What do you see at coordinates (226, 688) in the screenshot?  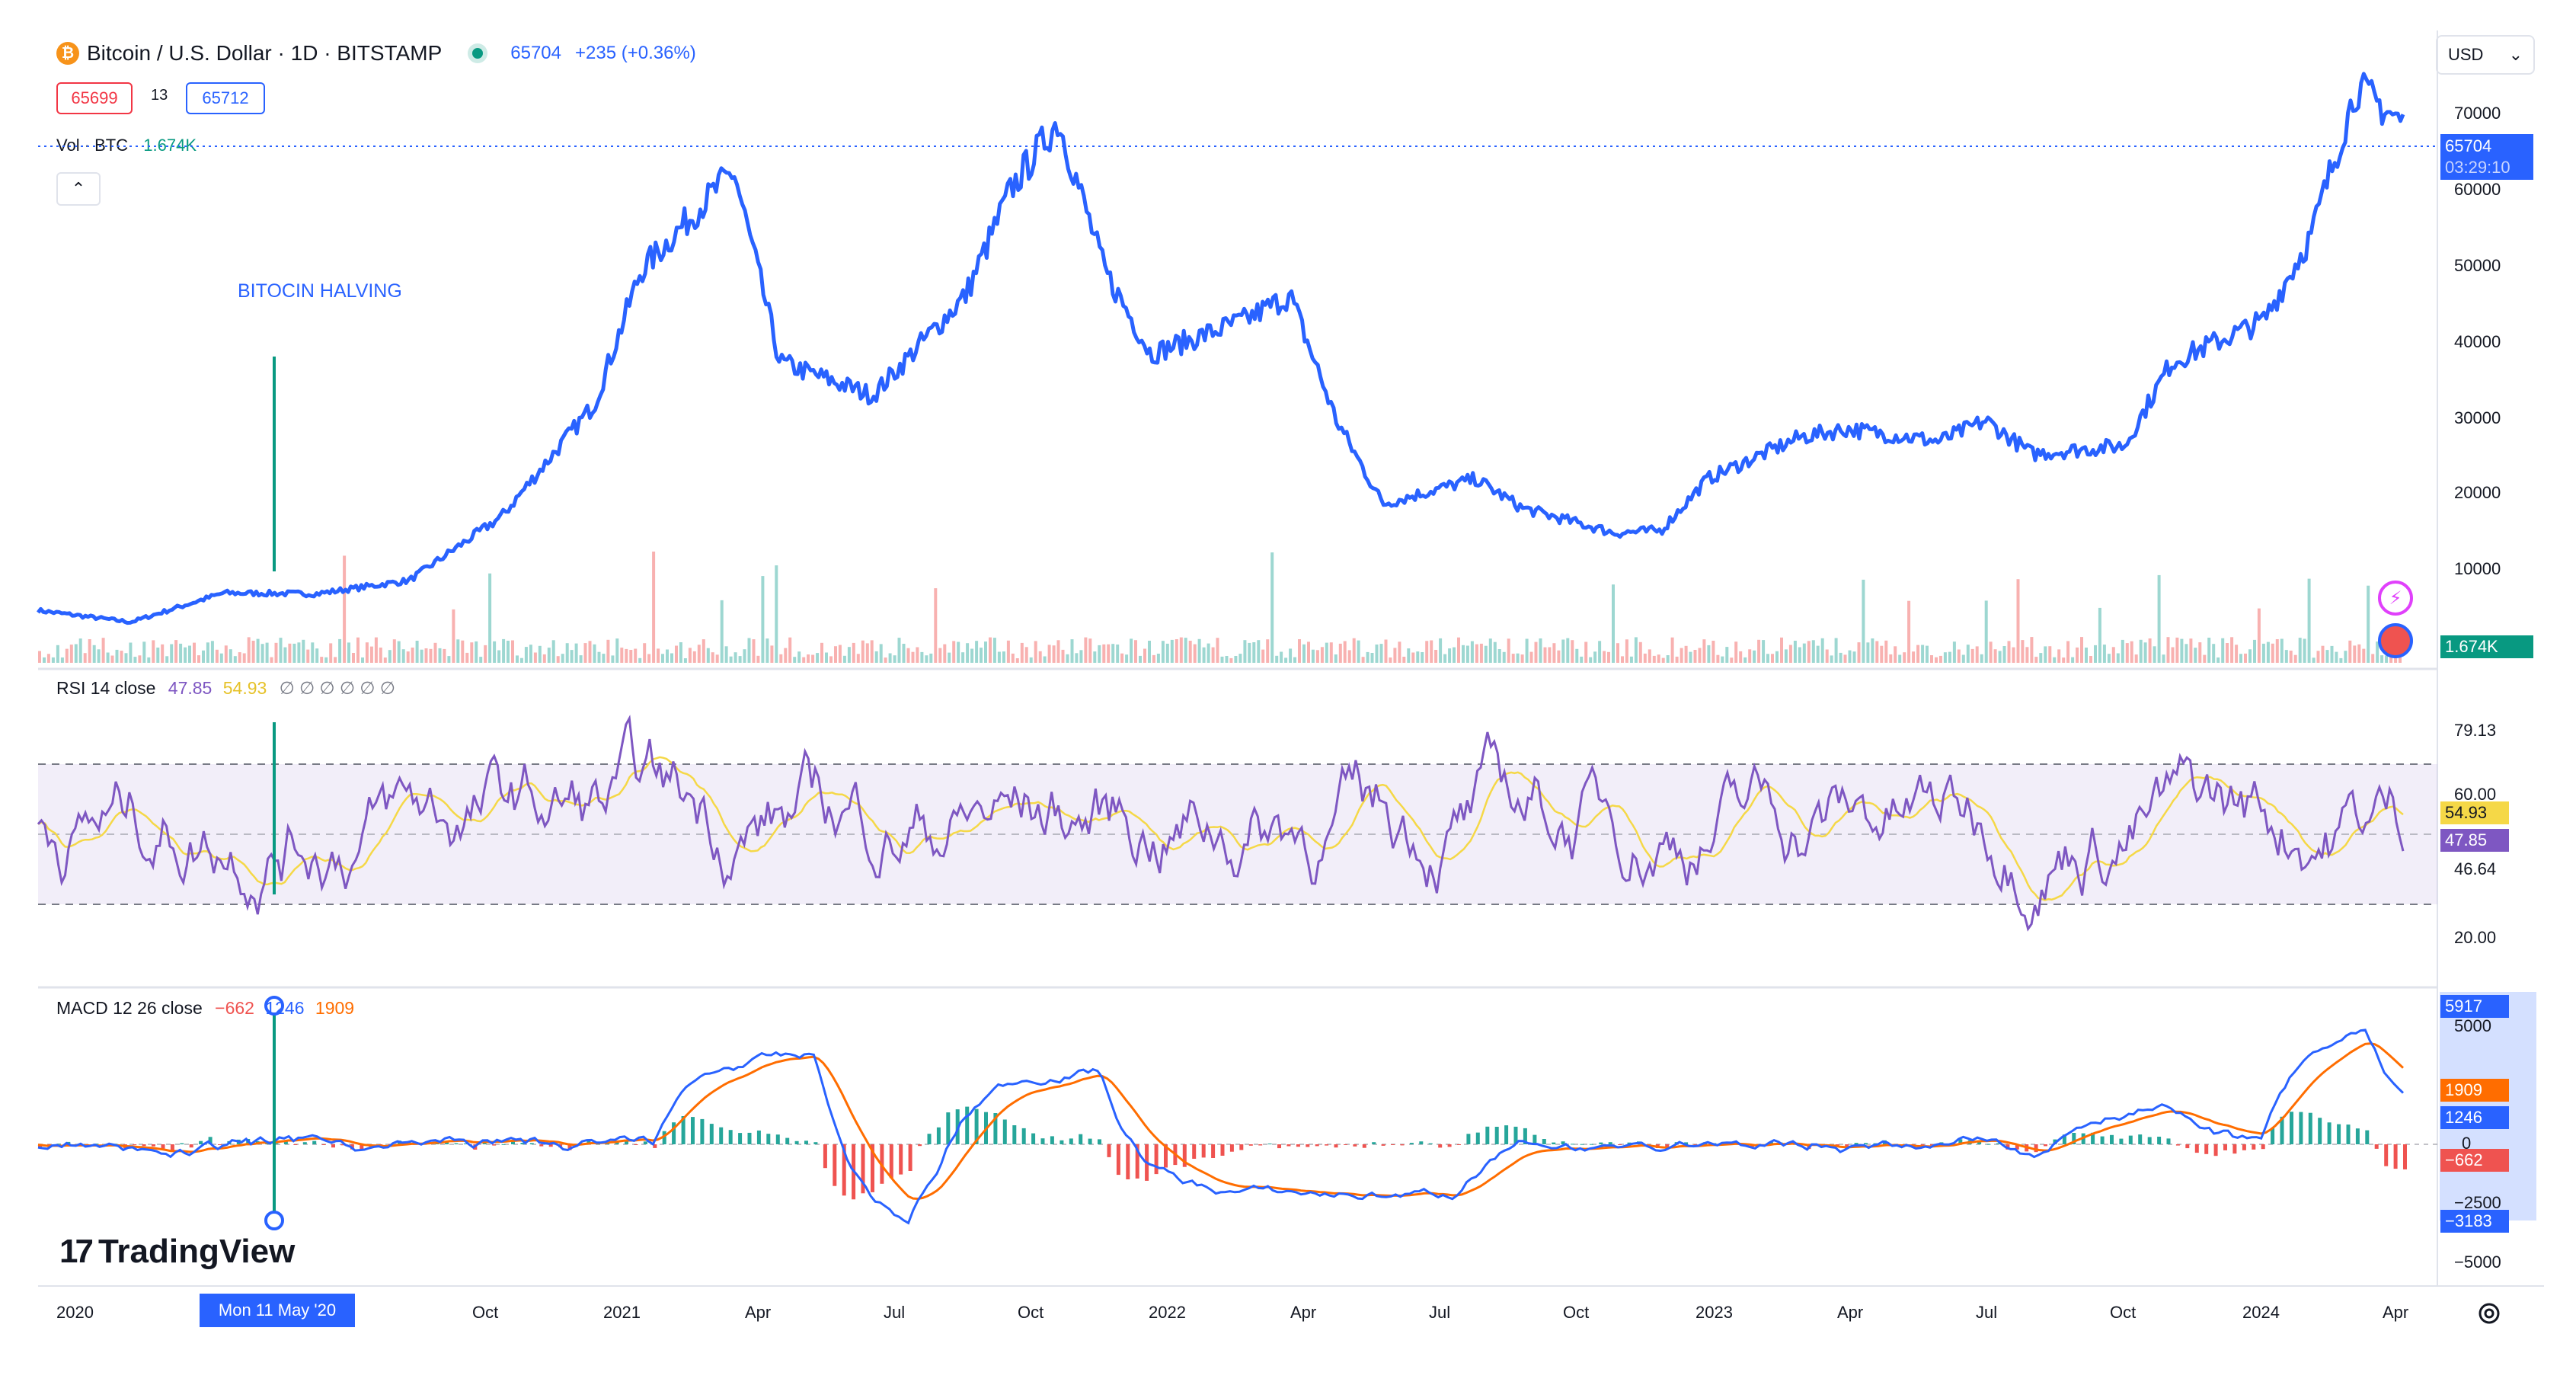 I see `rsi-legend: RSI 14 close 47.85 54.93 ∅ ∅ ∅ ∅ ∅ ∅` at bounding box center [226, 688].